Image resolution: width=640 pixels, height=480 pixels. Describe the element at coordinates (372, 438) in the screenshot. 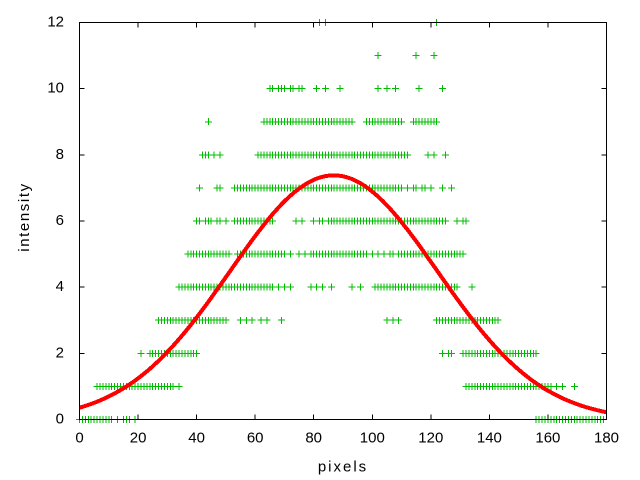

I see `svg-text: 100` at that location.